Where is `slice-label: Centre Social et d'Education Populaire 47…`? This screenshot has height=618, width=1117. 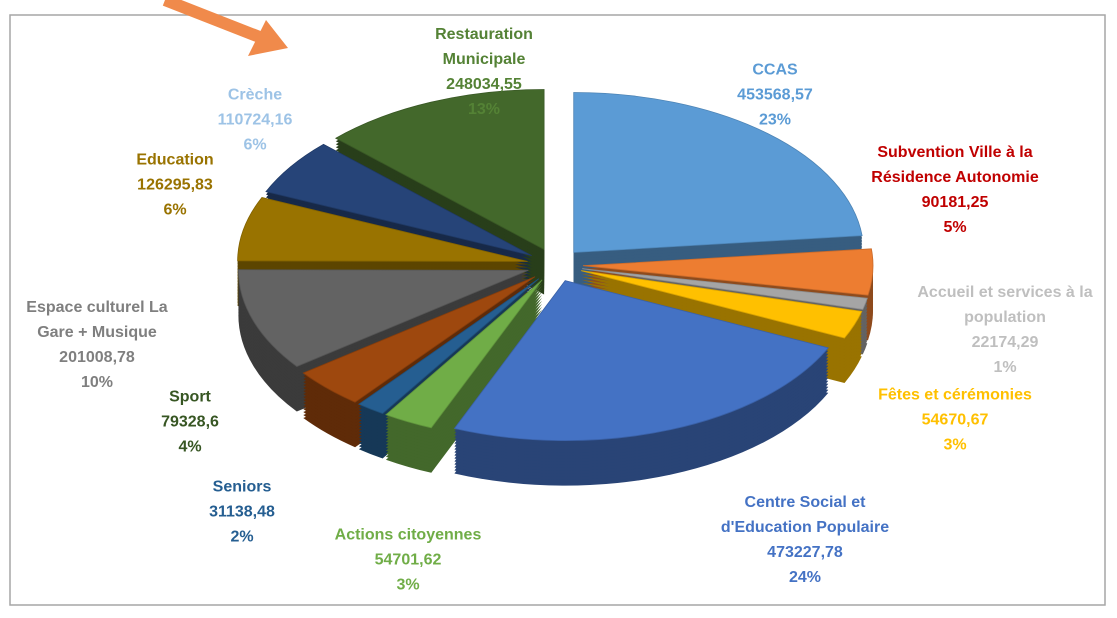
slice-label: Centre Social et d'Education Populaire 47… is located at coordinates (805, 540).